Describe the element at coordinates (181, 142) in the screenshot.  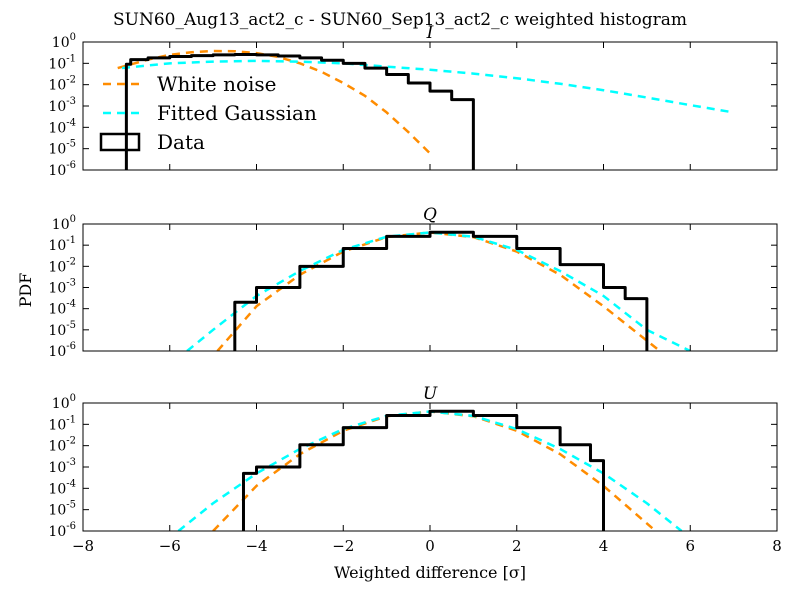
I see `legend-label: Data` at that location.